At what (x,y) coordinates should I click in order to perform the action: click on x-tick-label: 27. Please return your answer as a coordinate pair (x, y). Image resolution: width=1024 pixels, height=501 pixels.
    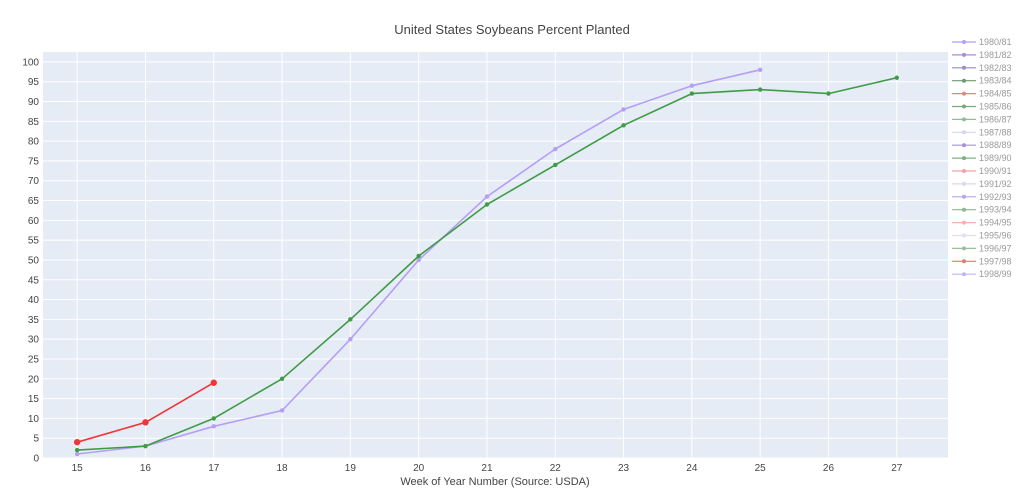
    Looking at the image, I should click on (897, 468).